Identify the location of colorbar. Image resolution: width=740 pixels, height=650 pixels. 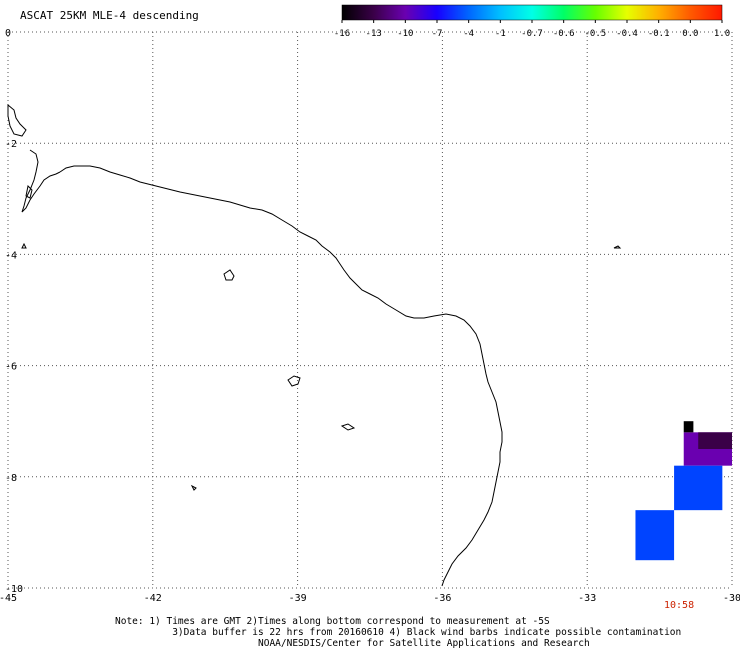
(532, 12).